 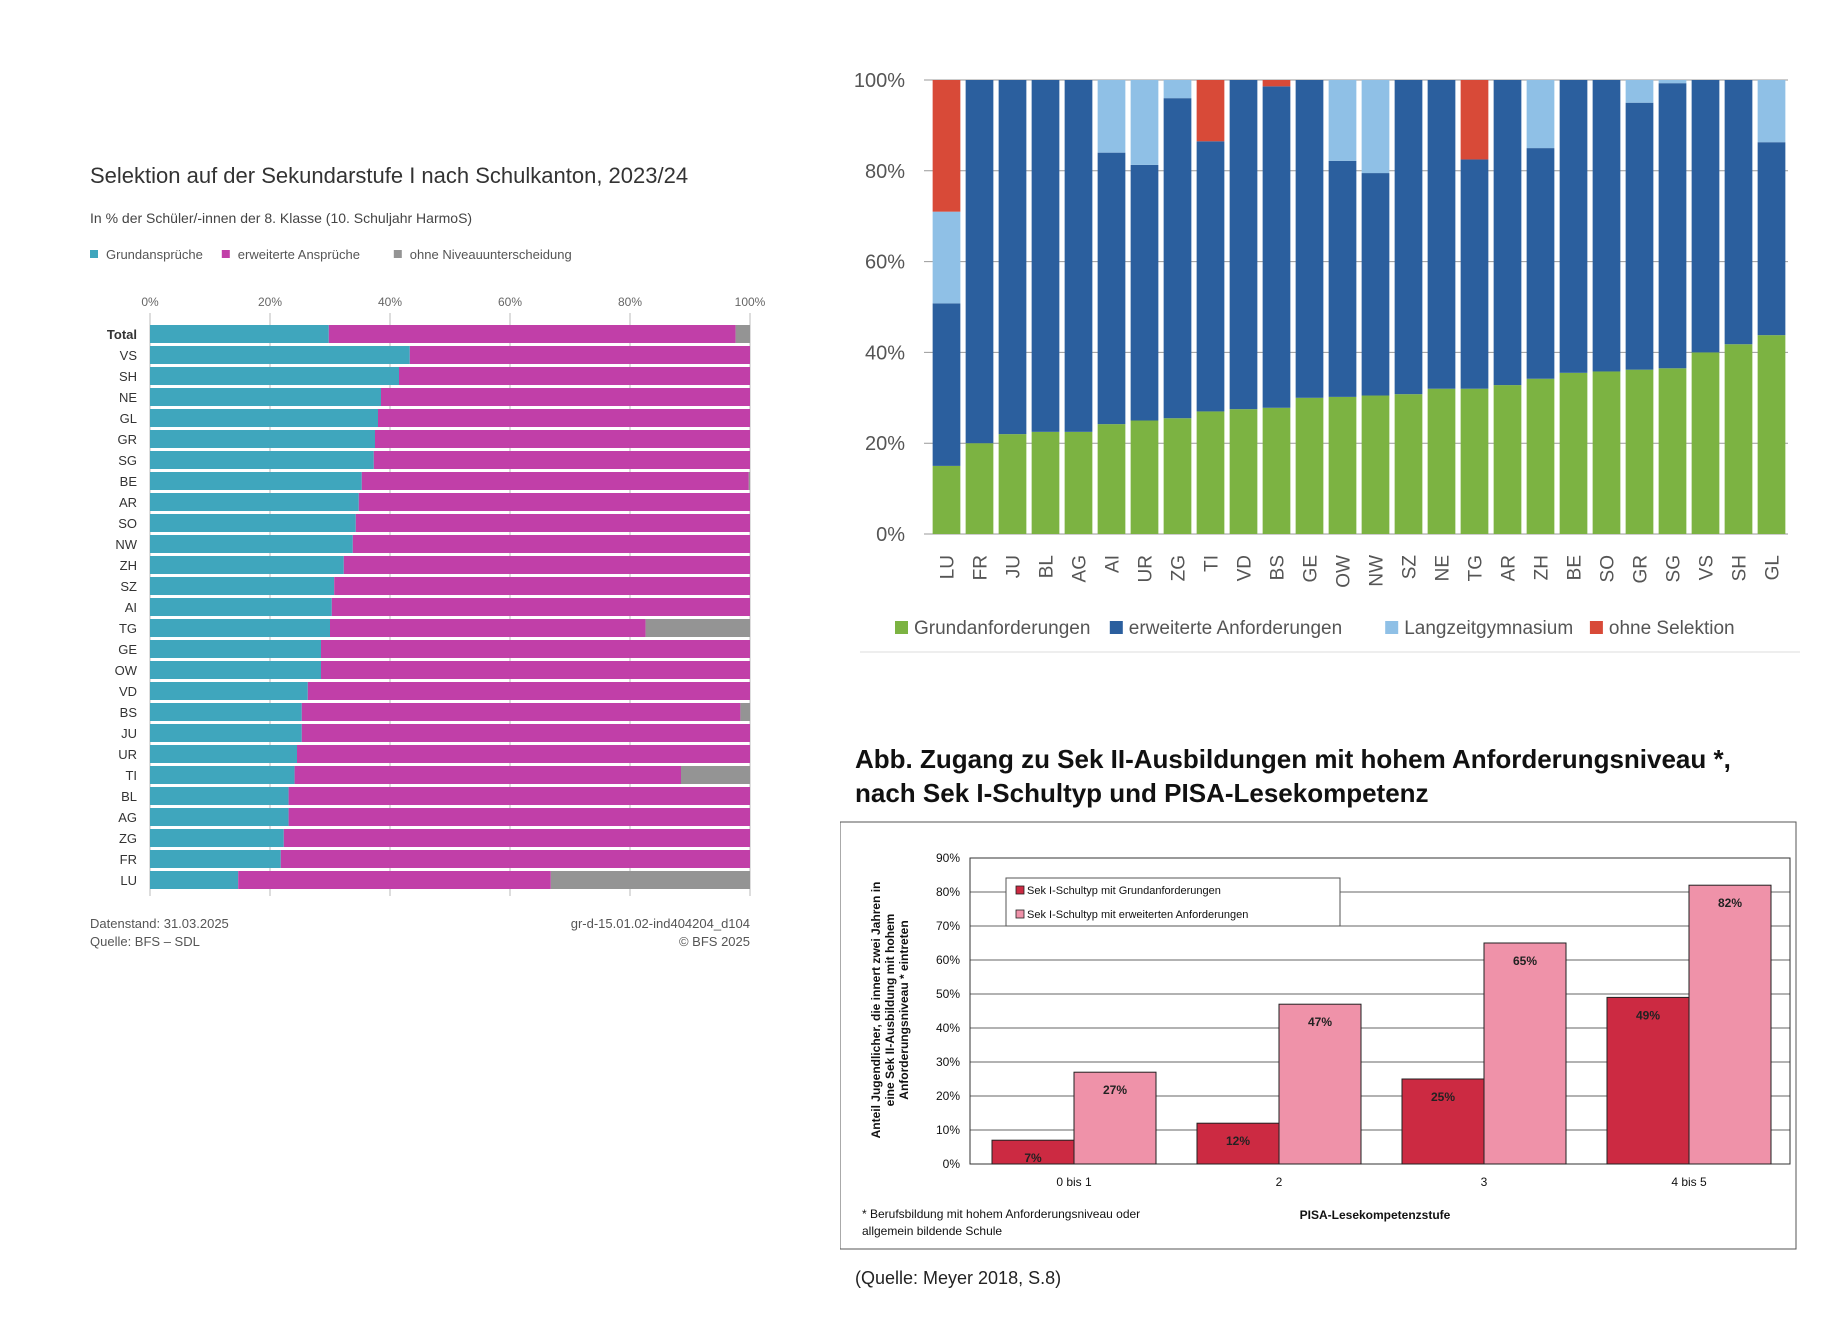 What do you see at coordinates (128, 586) in the screenshot?
I see `category-label: SZ` at bounding box center [128, 586].